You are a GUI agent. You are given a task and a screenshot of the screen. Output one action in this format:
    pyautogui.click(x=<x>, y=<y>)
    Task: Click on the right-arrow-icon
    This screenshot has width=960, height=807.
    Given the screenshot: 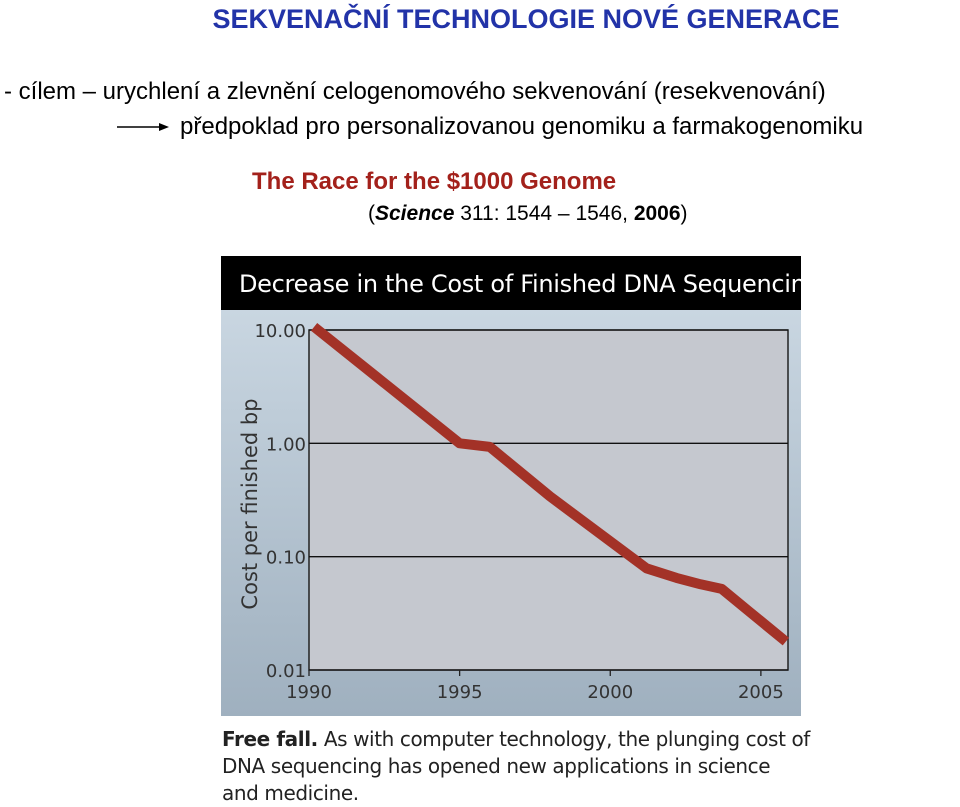 What is the action you would take?
    pyautogui.click(x=143, y=127)
    